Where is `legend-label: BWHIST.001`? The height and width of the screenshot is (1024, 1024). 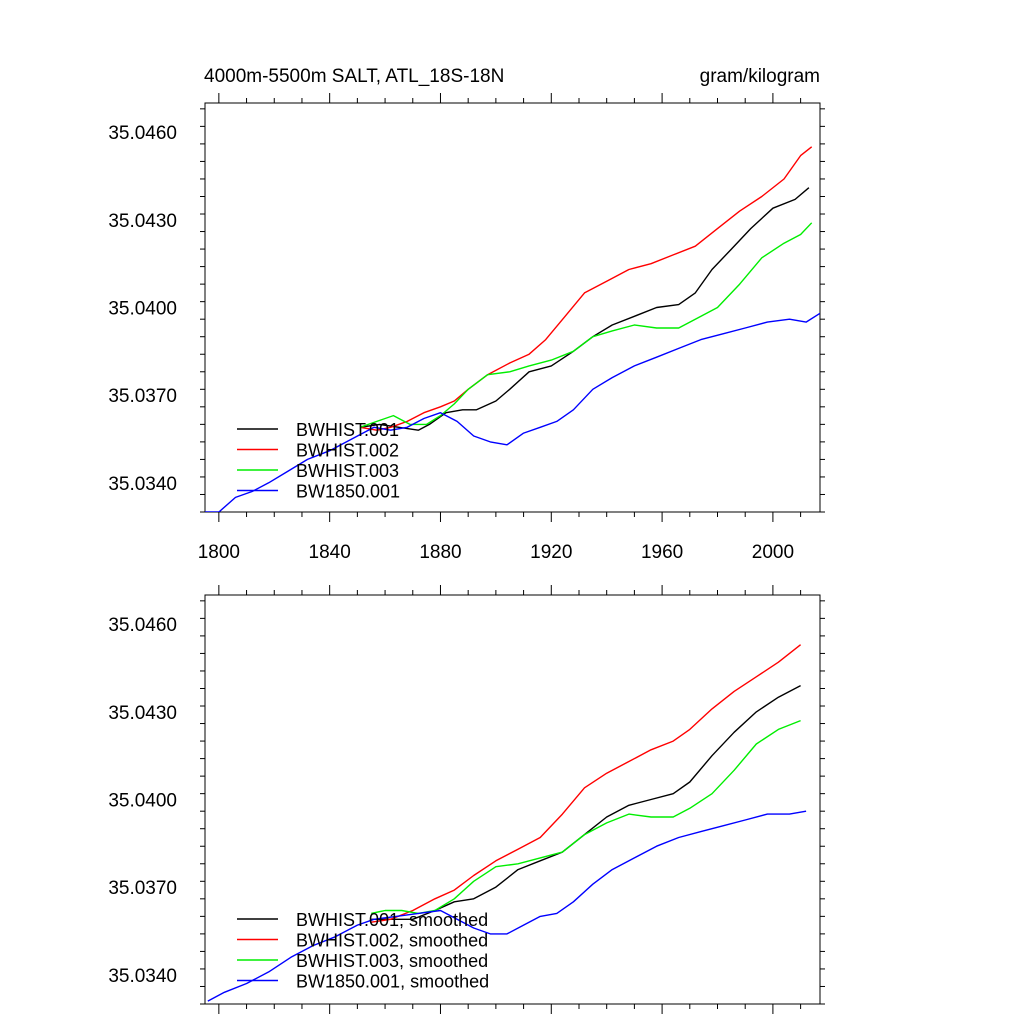 legend-label: BWHIST.001 is located at coordinates (347, 430).